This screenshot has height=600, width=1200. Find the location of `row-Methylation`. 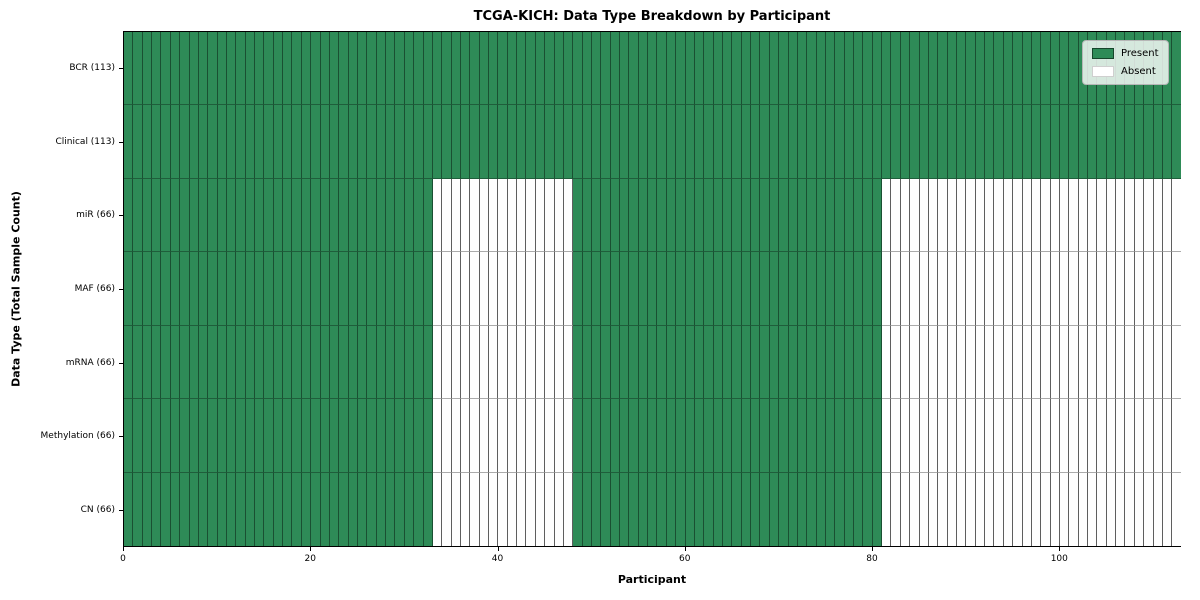

row-Methylation is located at coordinates (652, 436).